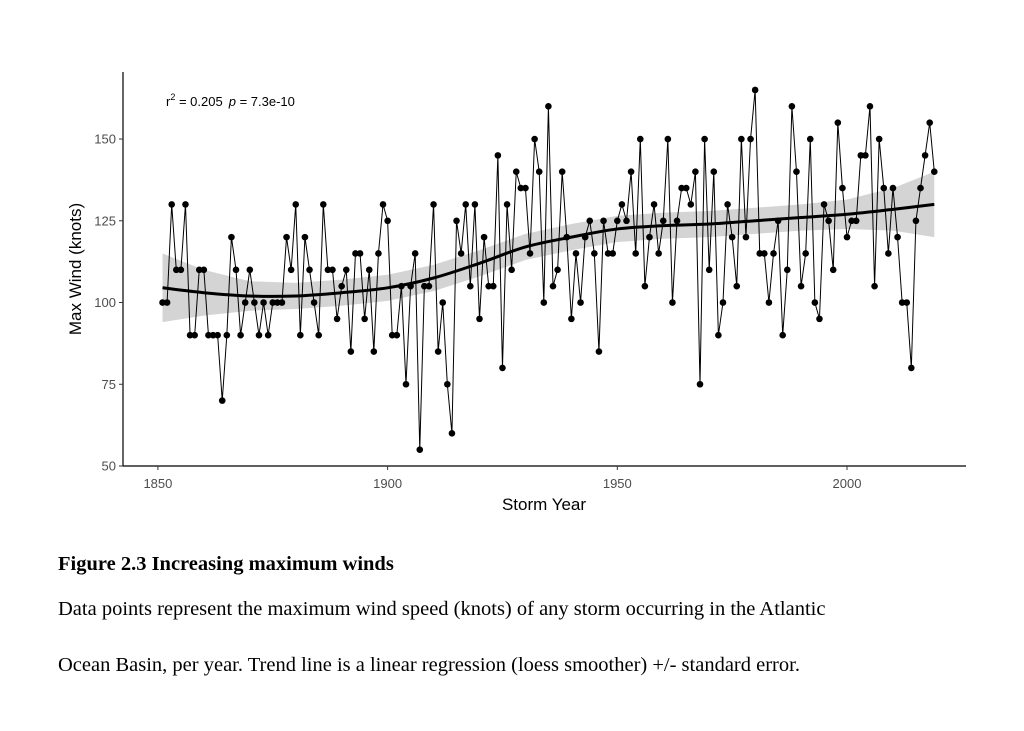 This screenshot has height=731, width=1024. Describe the element at coordinates (75, 269) in the screenshot. I see `y-axis-label: Max Wind (knots)` at that location.